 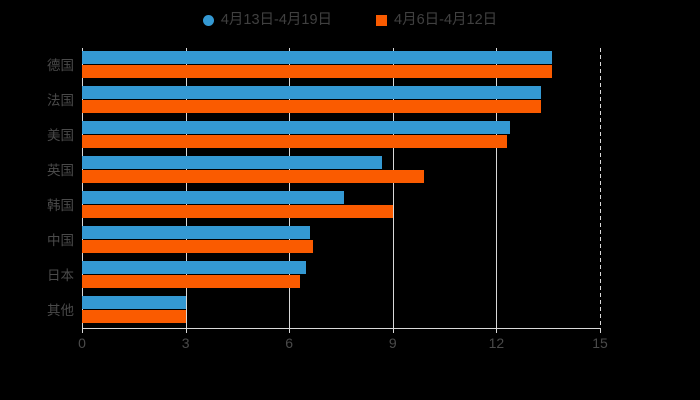 What do you see at coordinates (60, 275) in the screenshot?
I see `y-axis-label-日本: 日本` at bounding box center [60, 275].